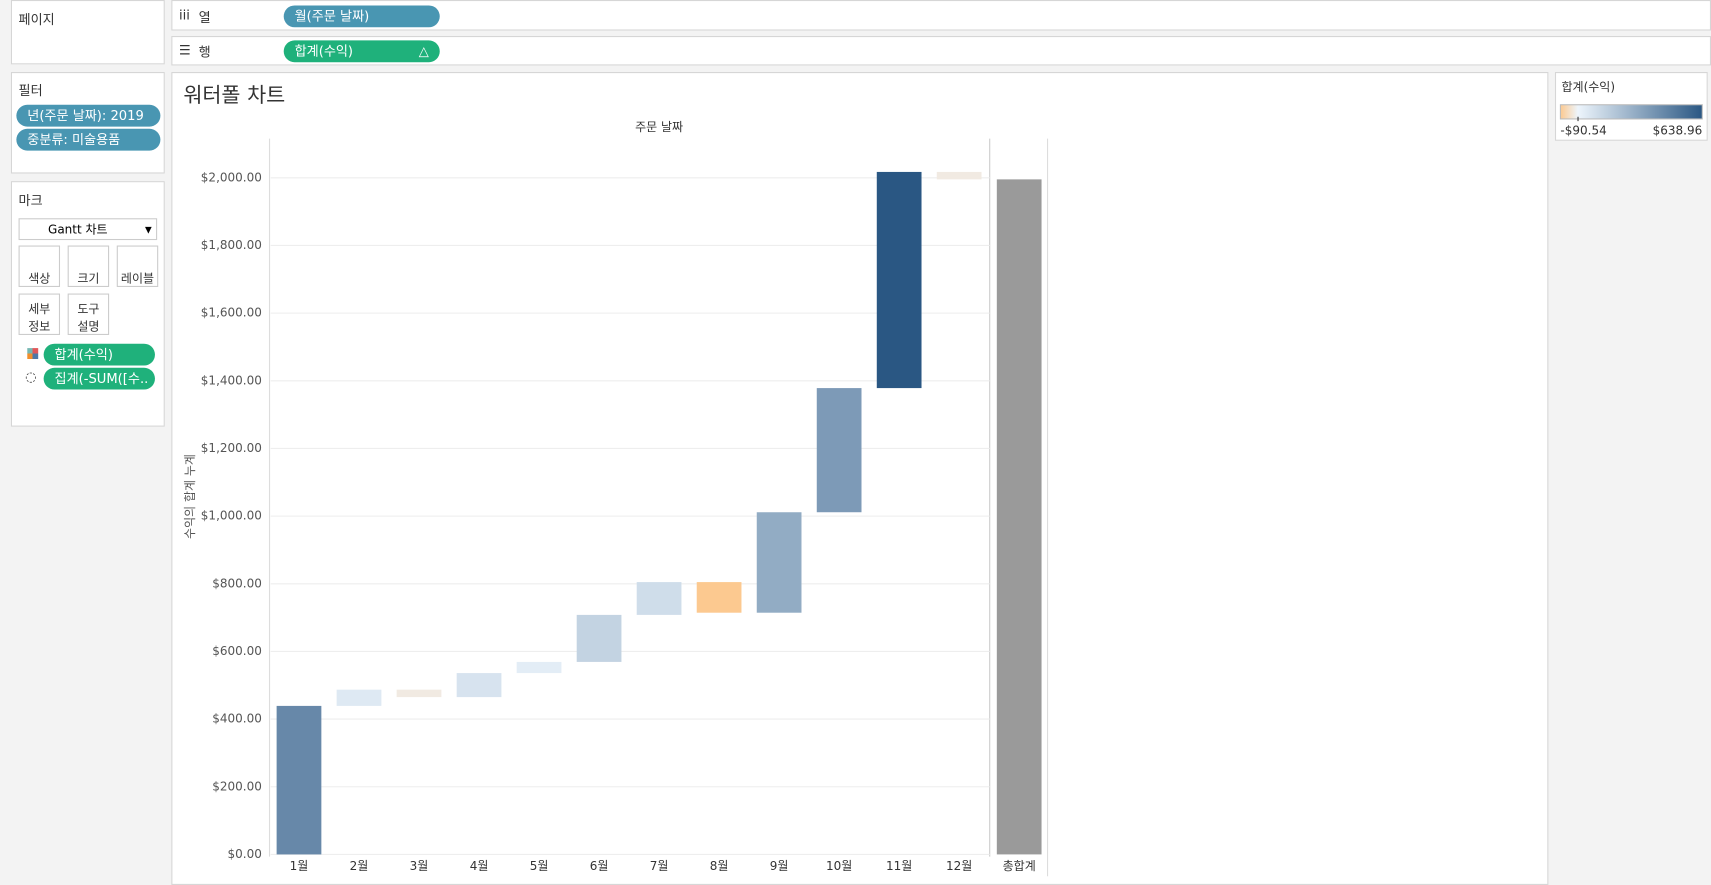 The height and width of the screenshot is (885, 1711). Describe the element at coordinates (39, 278) in the screenshot. I see `mark-button-label: 색상` at that location.